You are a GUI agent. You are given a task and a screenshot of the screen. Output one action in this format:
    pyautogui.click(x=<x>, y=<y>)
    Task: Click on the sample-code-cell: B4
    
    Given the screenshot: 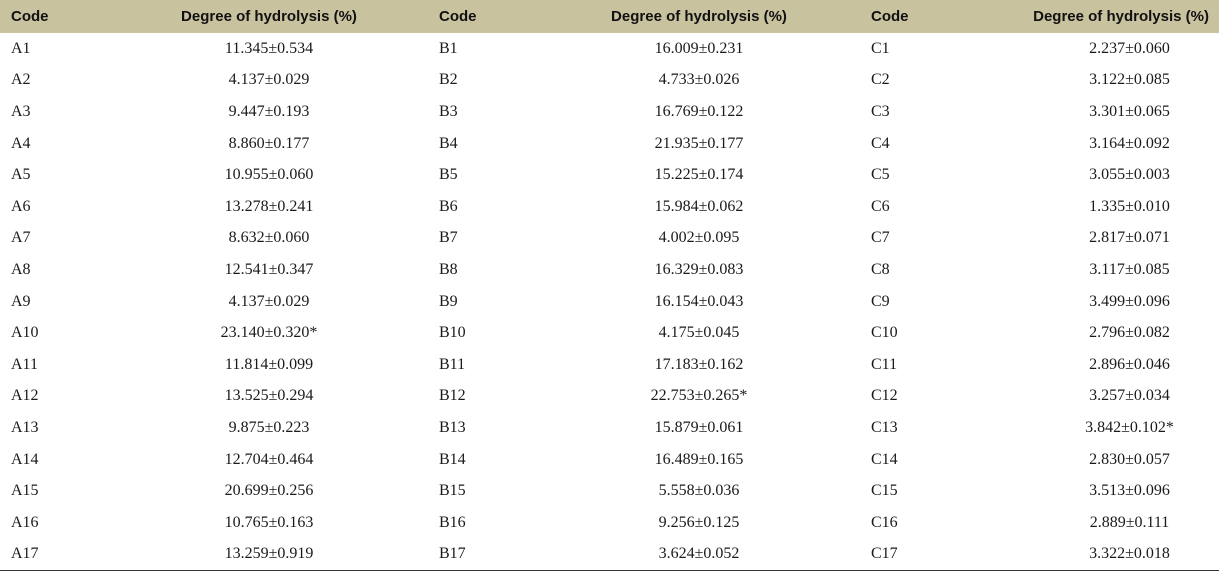 What is the action you would take?
    pyautogui.click(x=448, y=143)
    